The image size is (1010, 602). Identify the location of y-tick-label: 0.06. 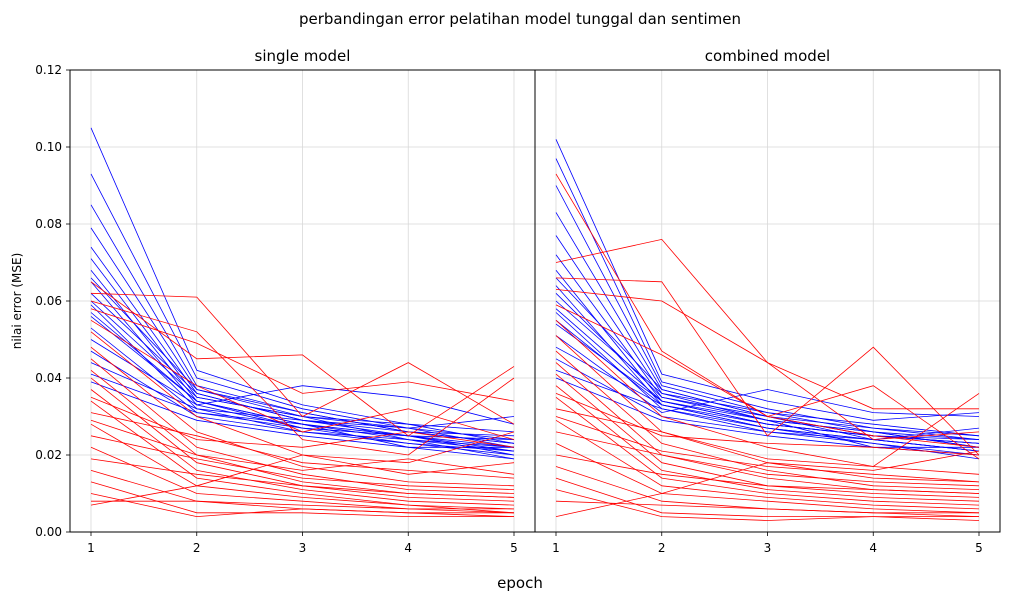
(48, 301).